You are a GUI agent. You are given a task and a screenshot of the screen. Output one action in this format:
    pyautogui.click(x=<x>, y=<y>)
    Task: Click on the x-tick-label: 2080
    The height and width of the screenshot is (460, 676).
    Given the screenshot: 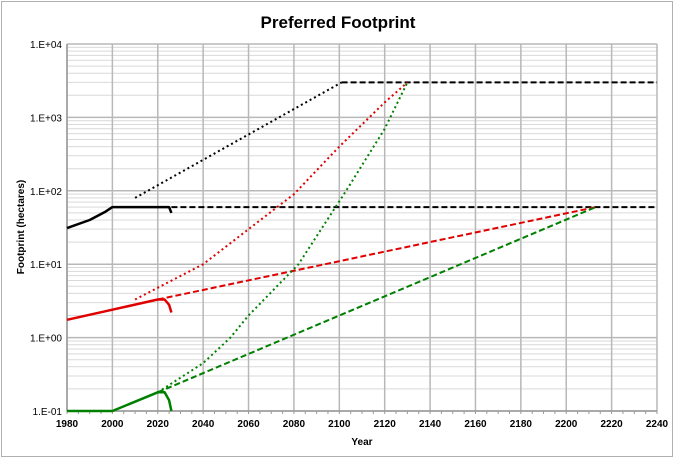 What is the action you would take?
    pyautogui.click(x=294, y=424)
    